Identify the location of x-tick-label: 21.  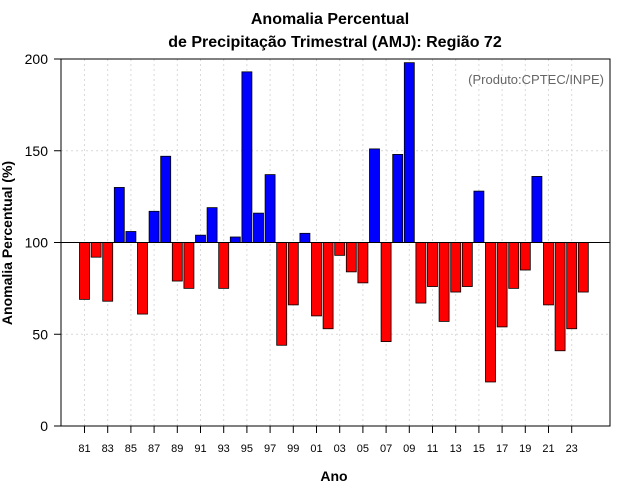
(548, 449).